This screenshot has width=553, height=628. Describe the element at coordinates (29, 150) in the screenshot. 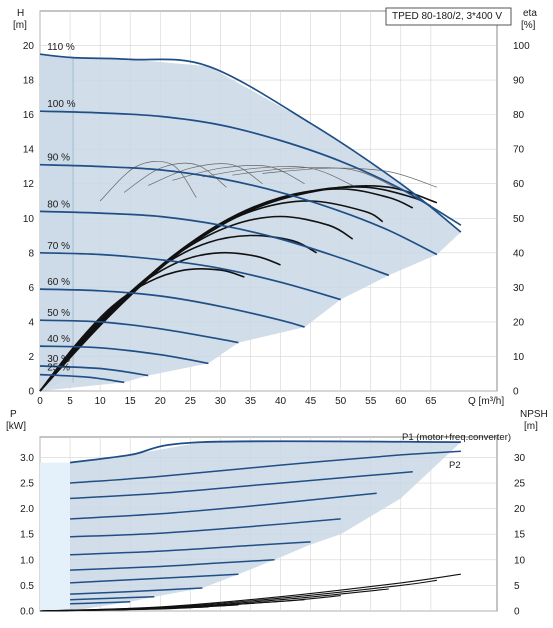

I see `h-tick-label: 14` at that location.